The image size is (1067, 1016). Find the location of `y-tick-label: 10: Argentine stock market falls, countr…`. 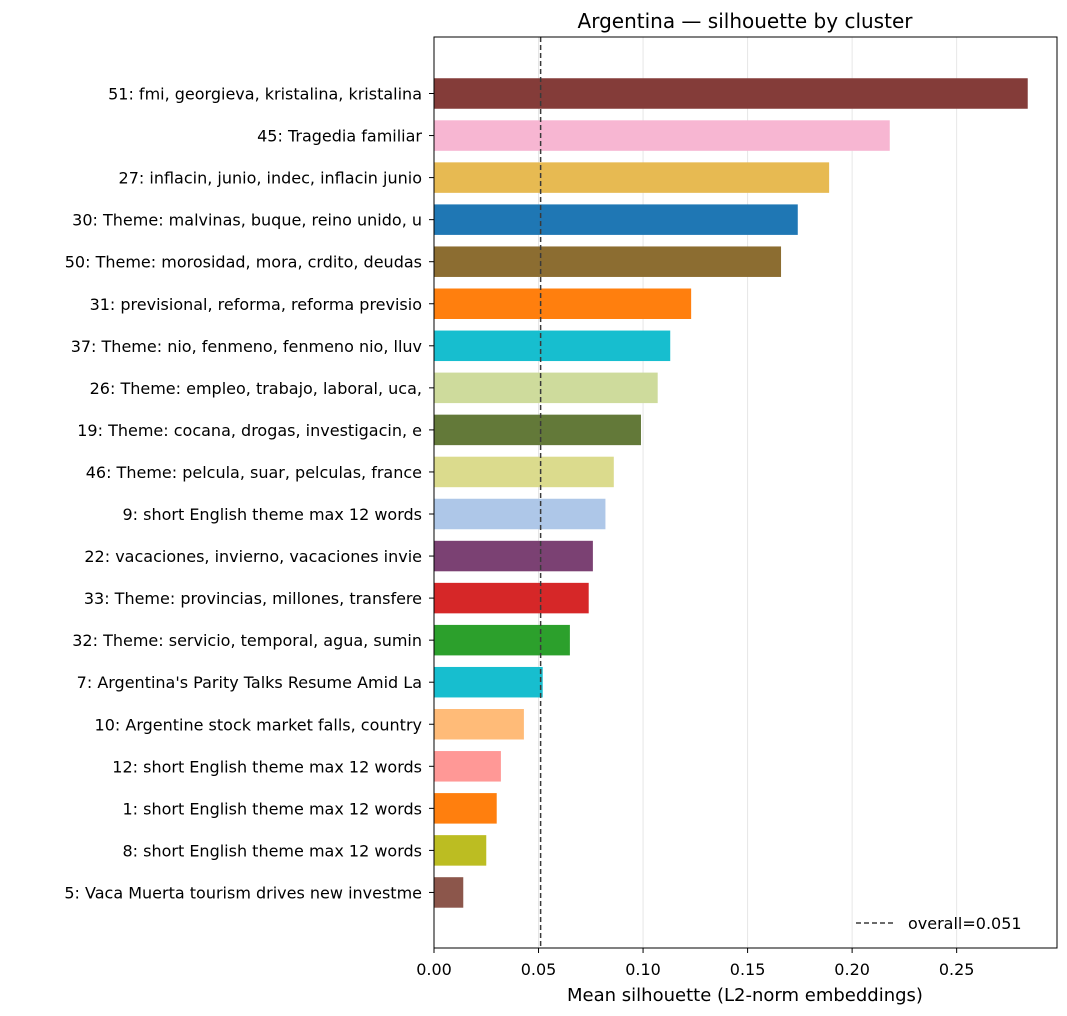

y-tick-label: 10: Argentine stock market falls, countr… is located at coordinates (258, 724).